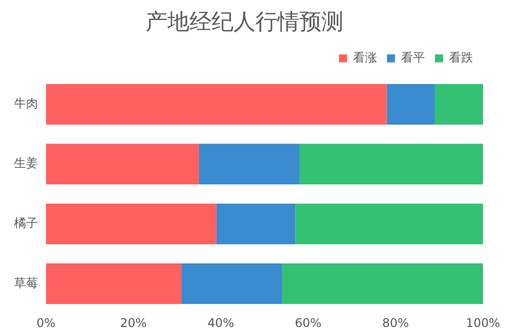  What do you see at coordinates (245, 22) in the screenshot?
I see `chart-title: 产地经纪人行情预测` at bounding box center [245, 22].